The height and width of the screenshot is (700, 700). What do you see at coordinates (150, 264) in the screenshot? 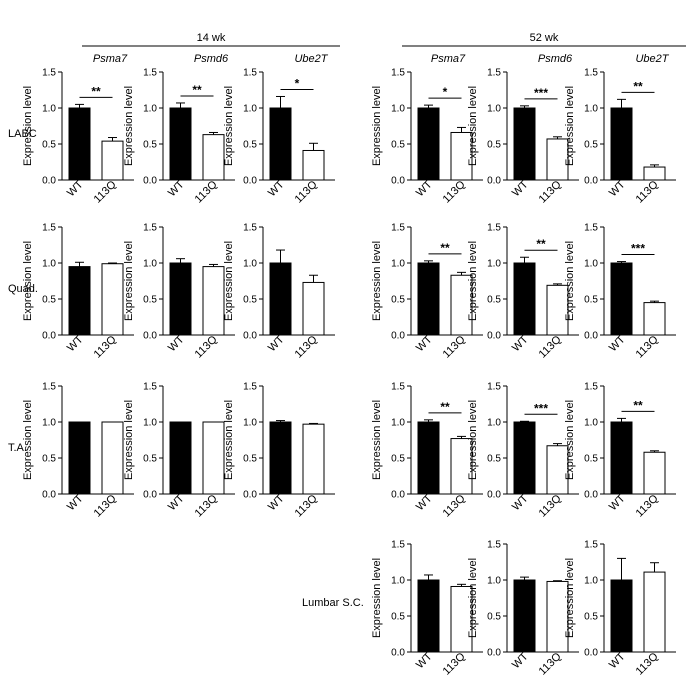
I see `y-tick-label-quad-14-wk-psmd6: 1.0` at bounding box center [150, 264].